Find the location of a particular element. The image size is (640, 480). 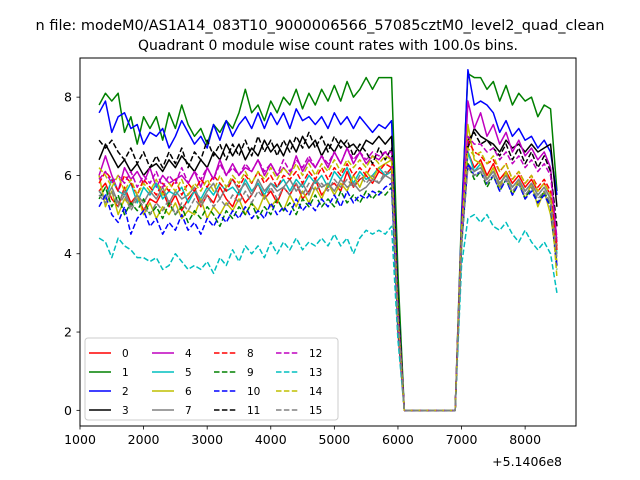

x-tick-label: 3000 is located at coordinates (207, 439).